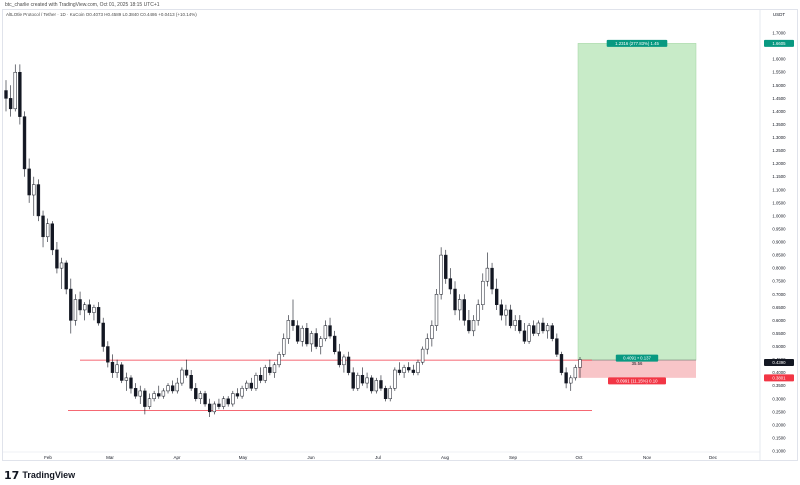 The height and width of the screenshot is (485, 800). Describe the element at coordinates (637, 363) in the screenshot. I see `risk-reward-label: 35.56` at that location.